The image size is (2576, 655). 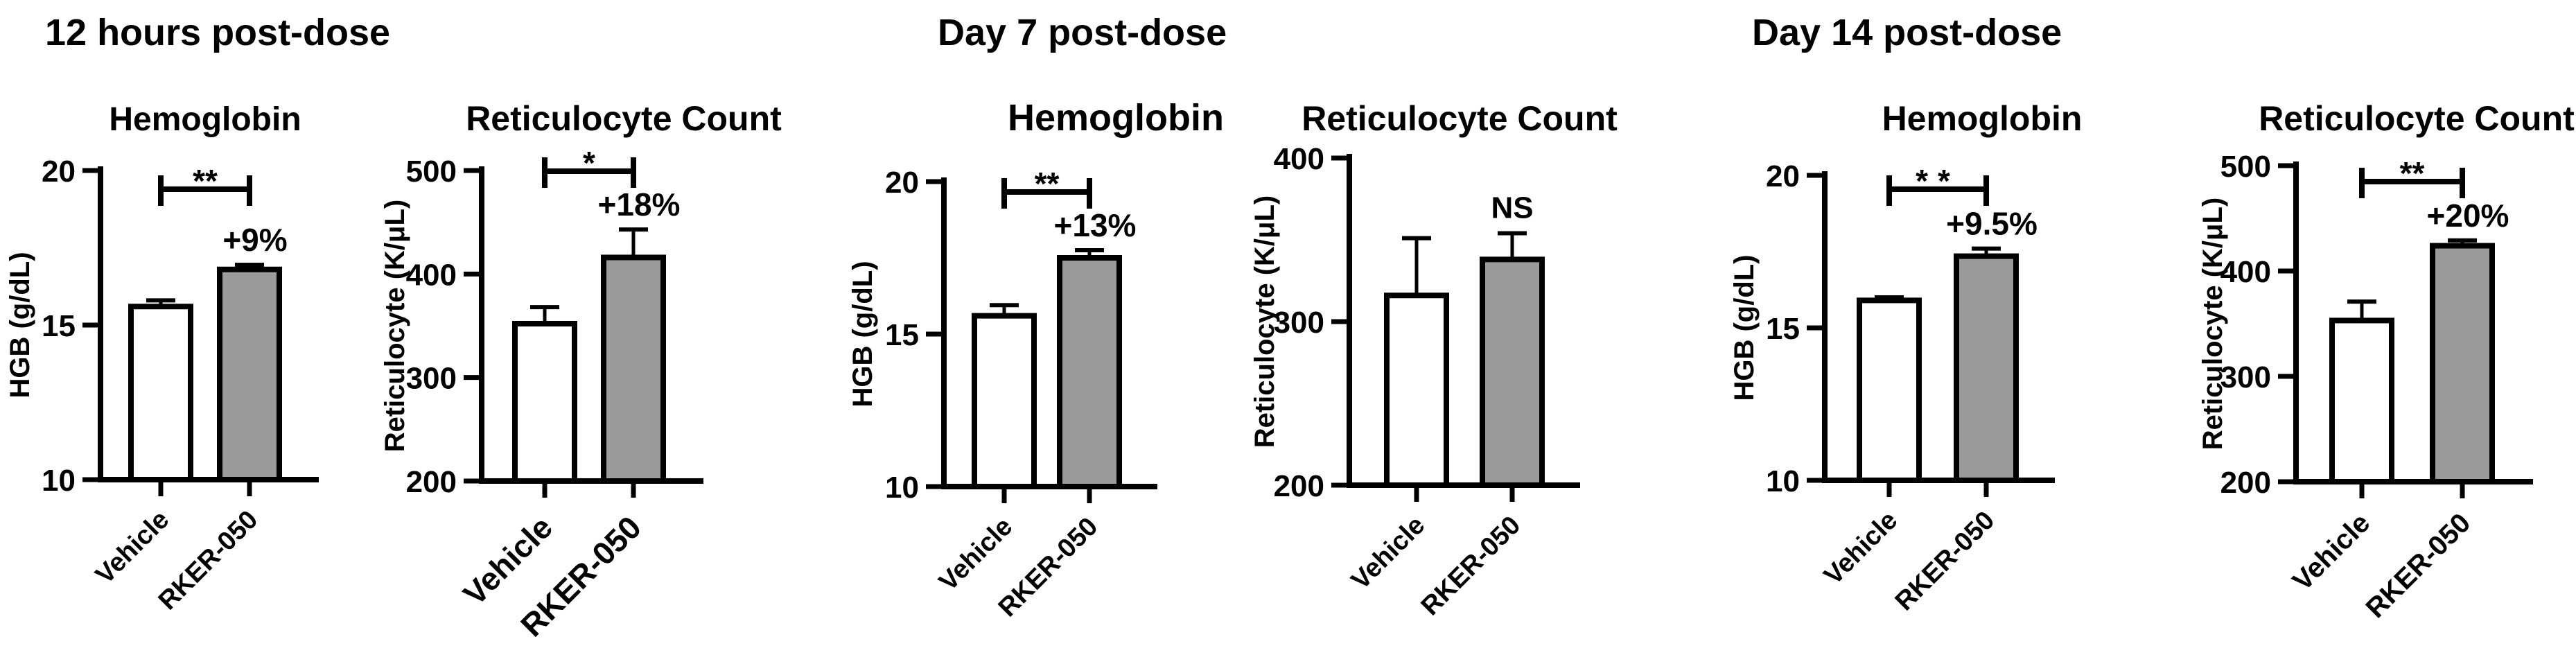 What do you see at coordinates (254, 240) in the screenshot?
I see `percent-change-label: +9%` at bounding box center [254, 240].